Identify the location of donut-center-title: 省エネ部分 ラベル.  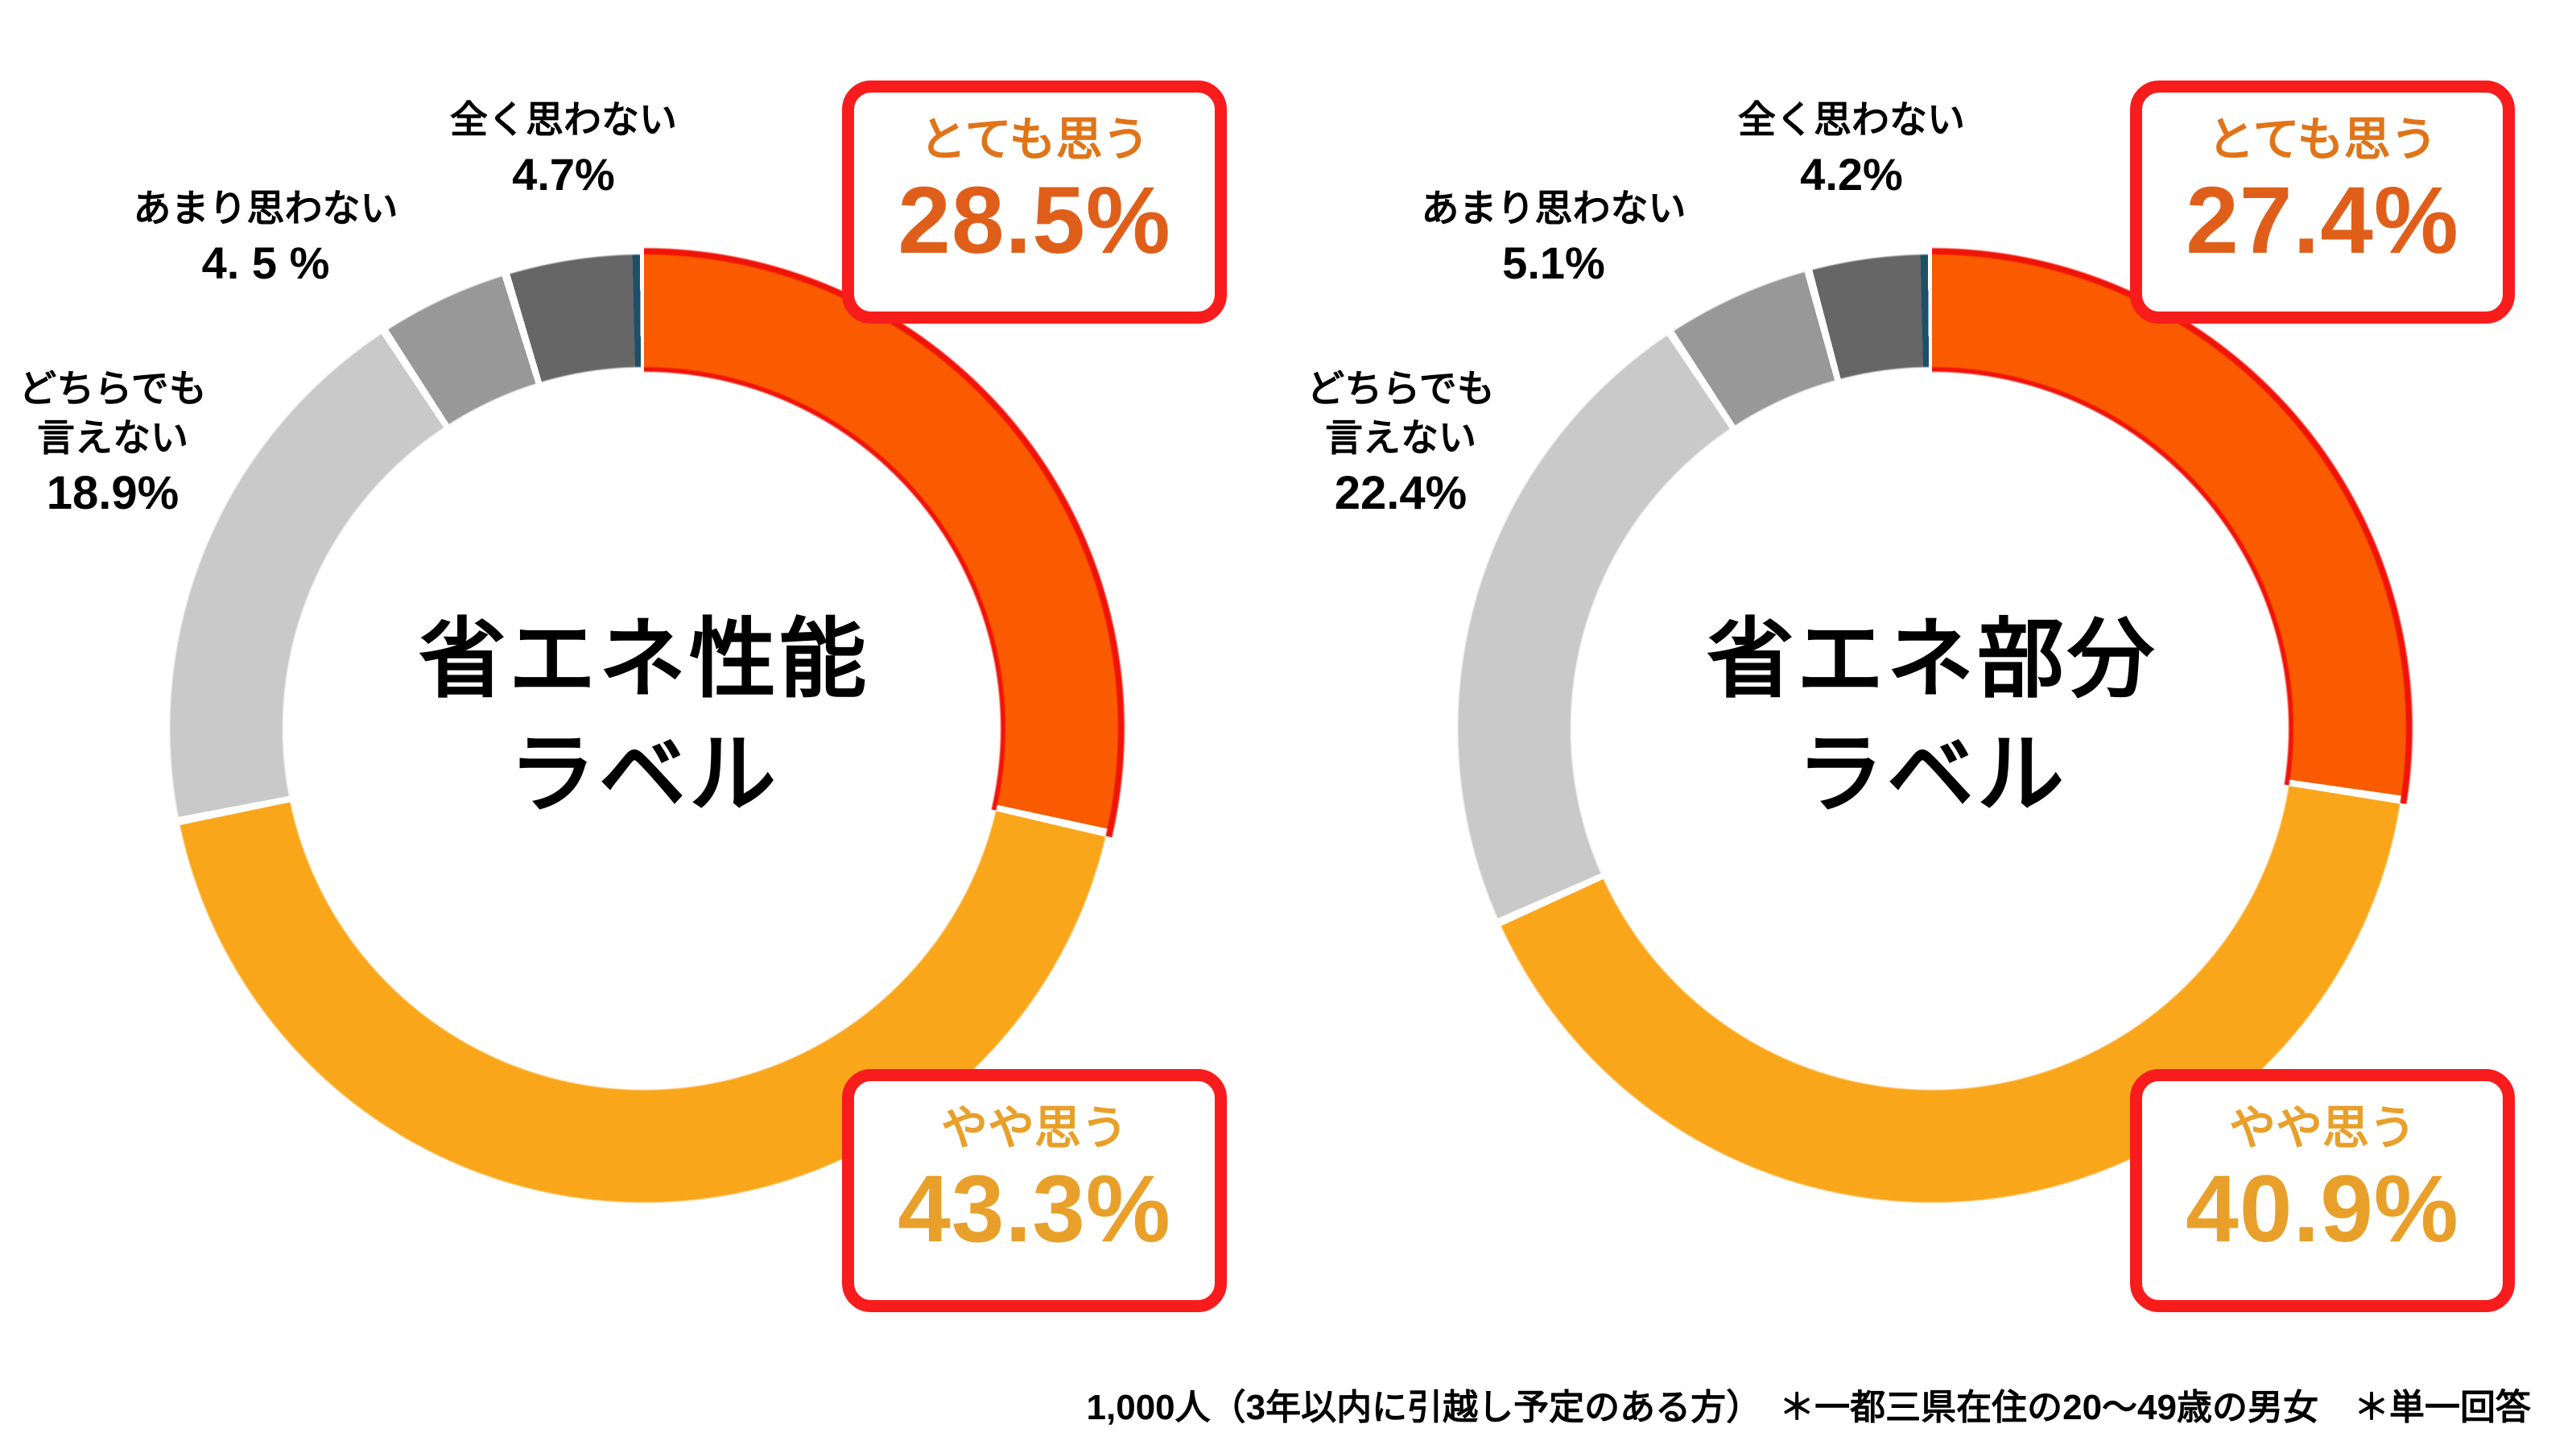
(1932, 717).